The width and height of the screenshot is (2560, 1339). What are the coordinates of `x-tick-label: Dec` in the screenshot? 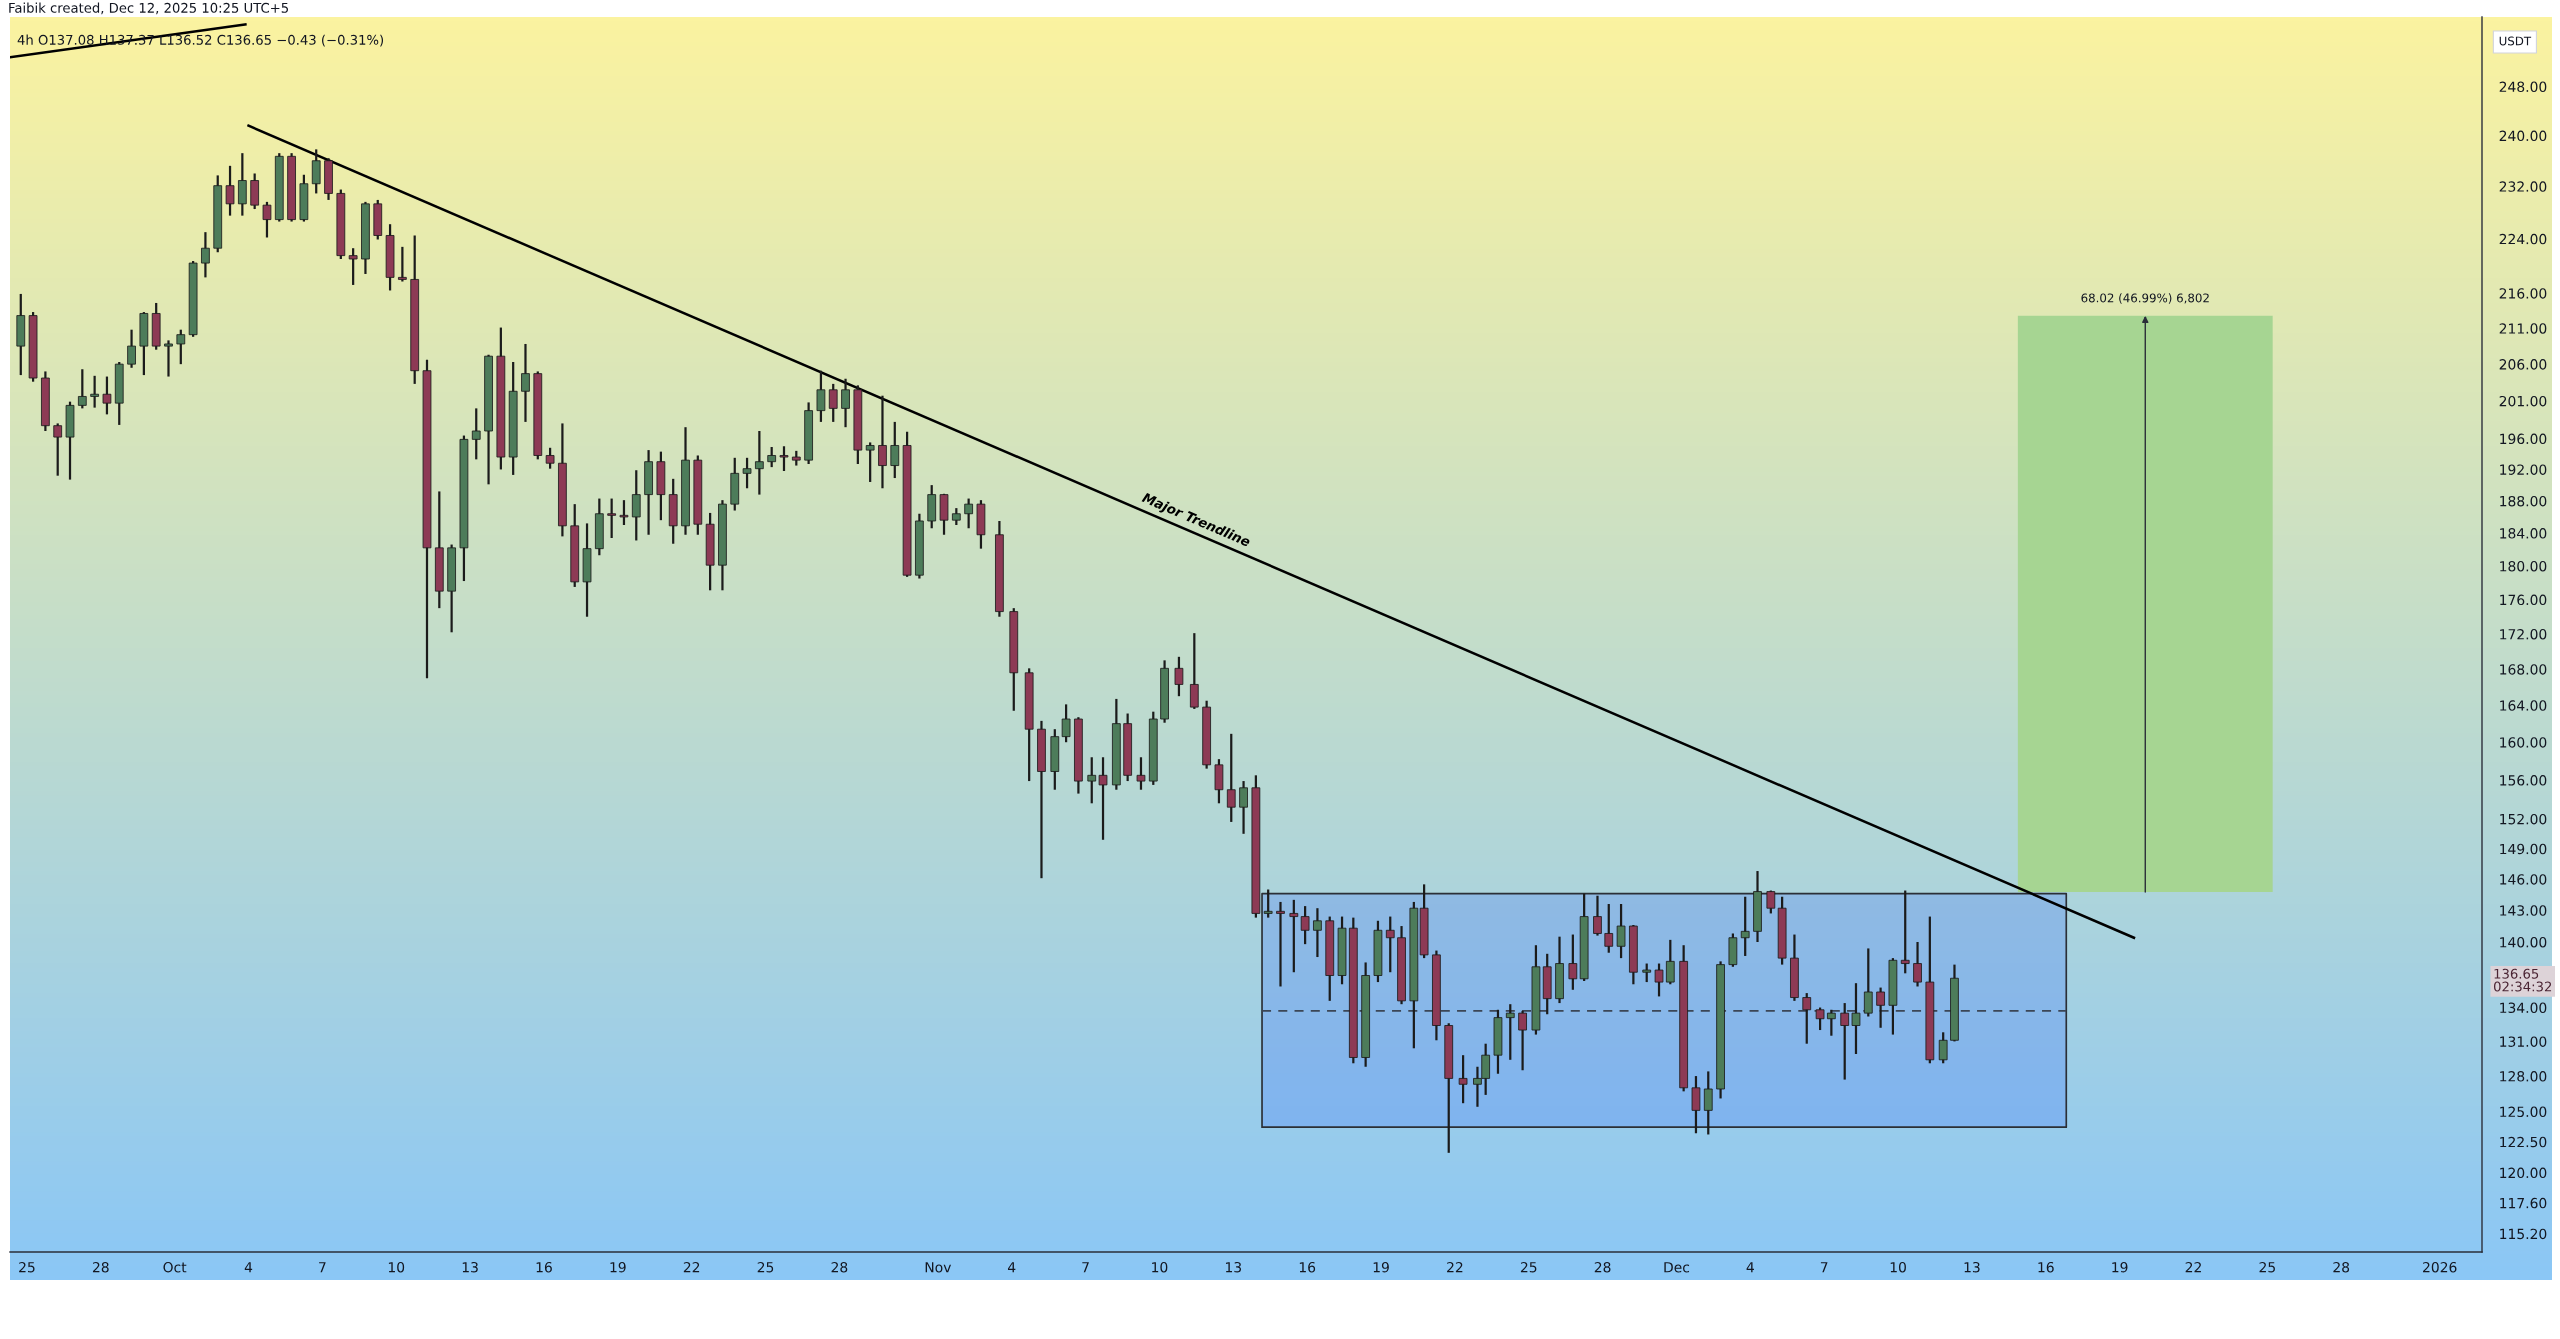 It's located at (1677, 1267).